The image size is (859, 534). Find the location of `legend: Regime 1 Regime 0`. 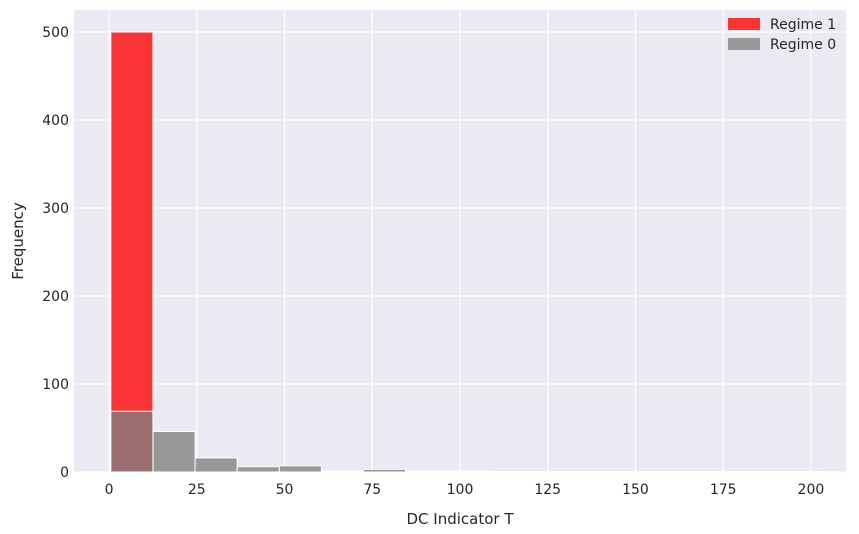

legend: Regime 1 Regime 0 is located at coordinates (782, 35).